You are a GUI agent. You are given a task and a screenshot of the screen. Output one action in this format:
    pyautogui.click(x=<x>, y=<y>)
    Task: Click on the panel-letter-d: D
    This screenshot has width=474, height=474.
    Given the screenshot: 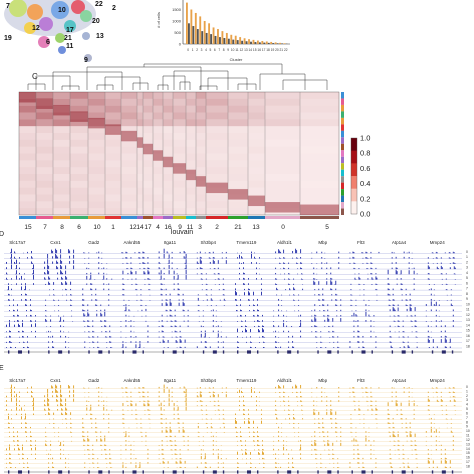 What is the action you would take?
    pyautogui.click(x=2, y=234)
    